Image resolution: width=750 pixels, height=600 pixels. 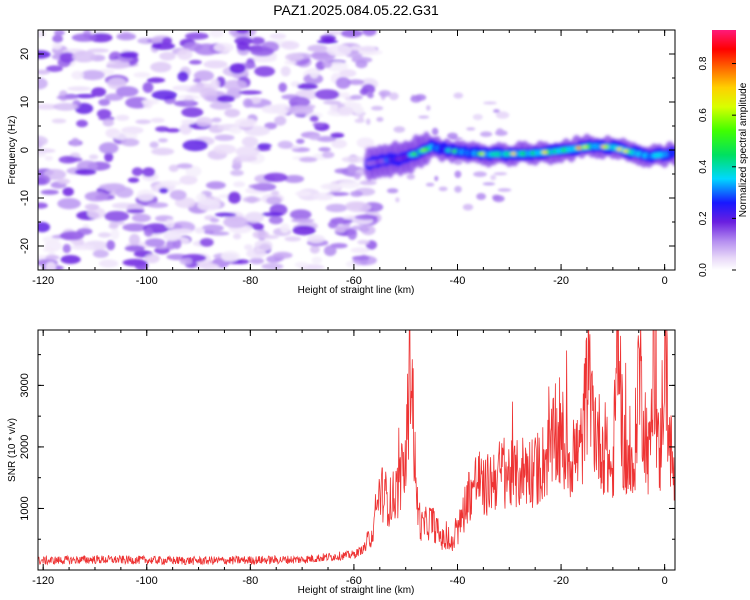 I want to click on x-tick-label: 0, so click(x=665, y=581).